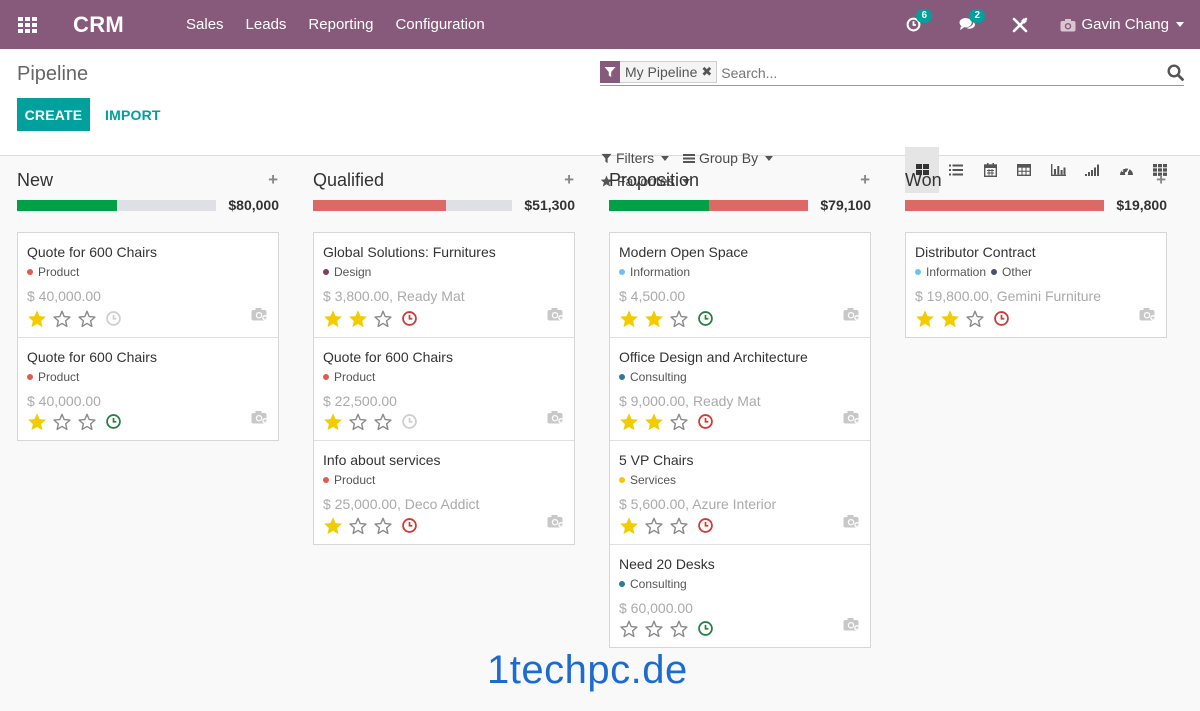 The width and height of the screenshot is (1200, 711). Describe the element at coordinates (1058, 170) in the screenshot. I see `graph-view-button` at that location.